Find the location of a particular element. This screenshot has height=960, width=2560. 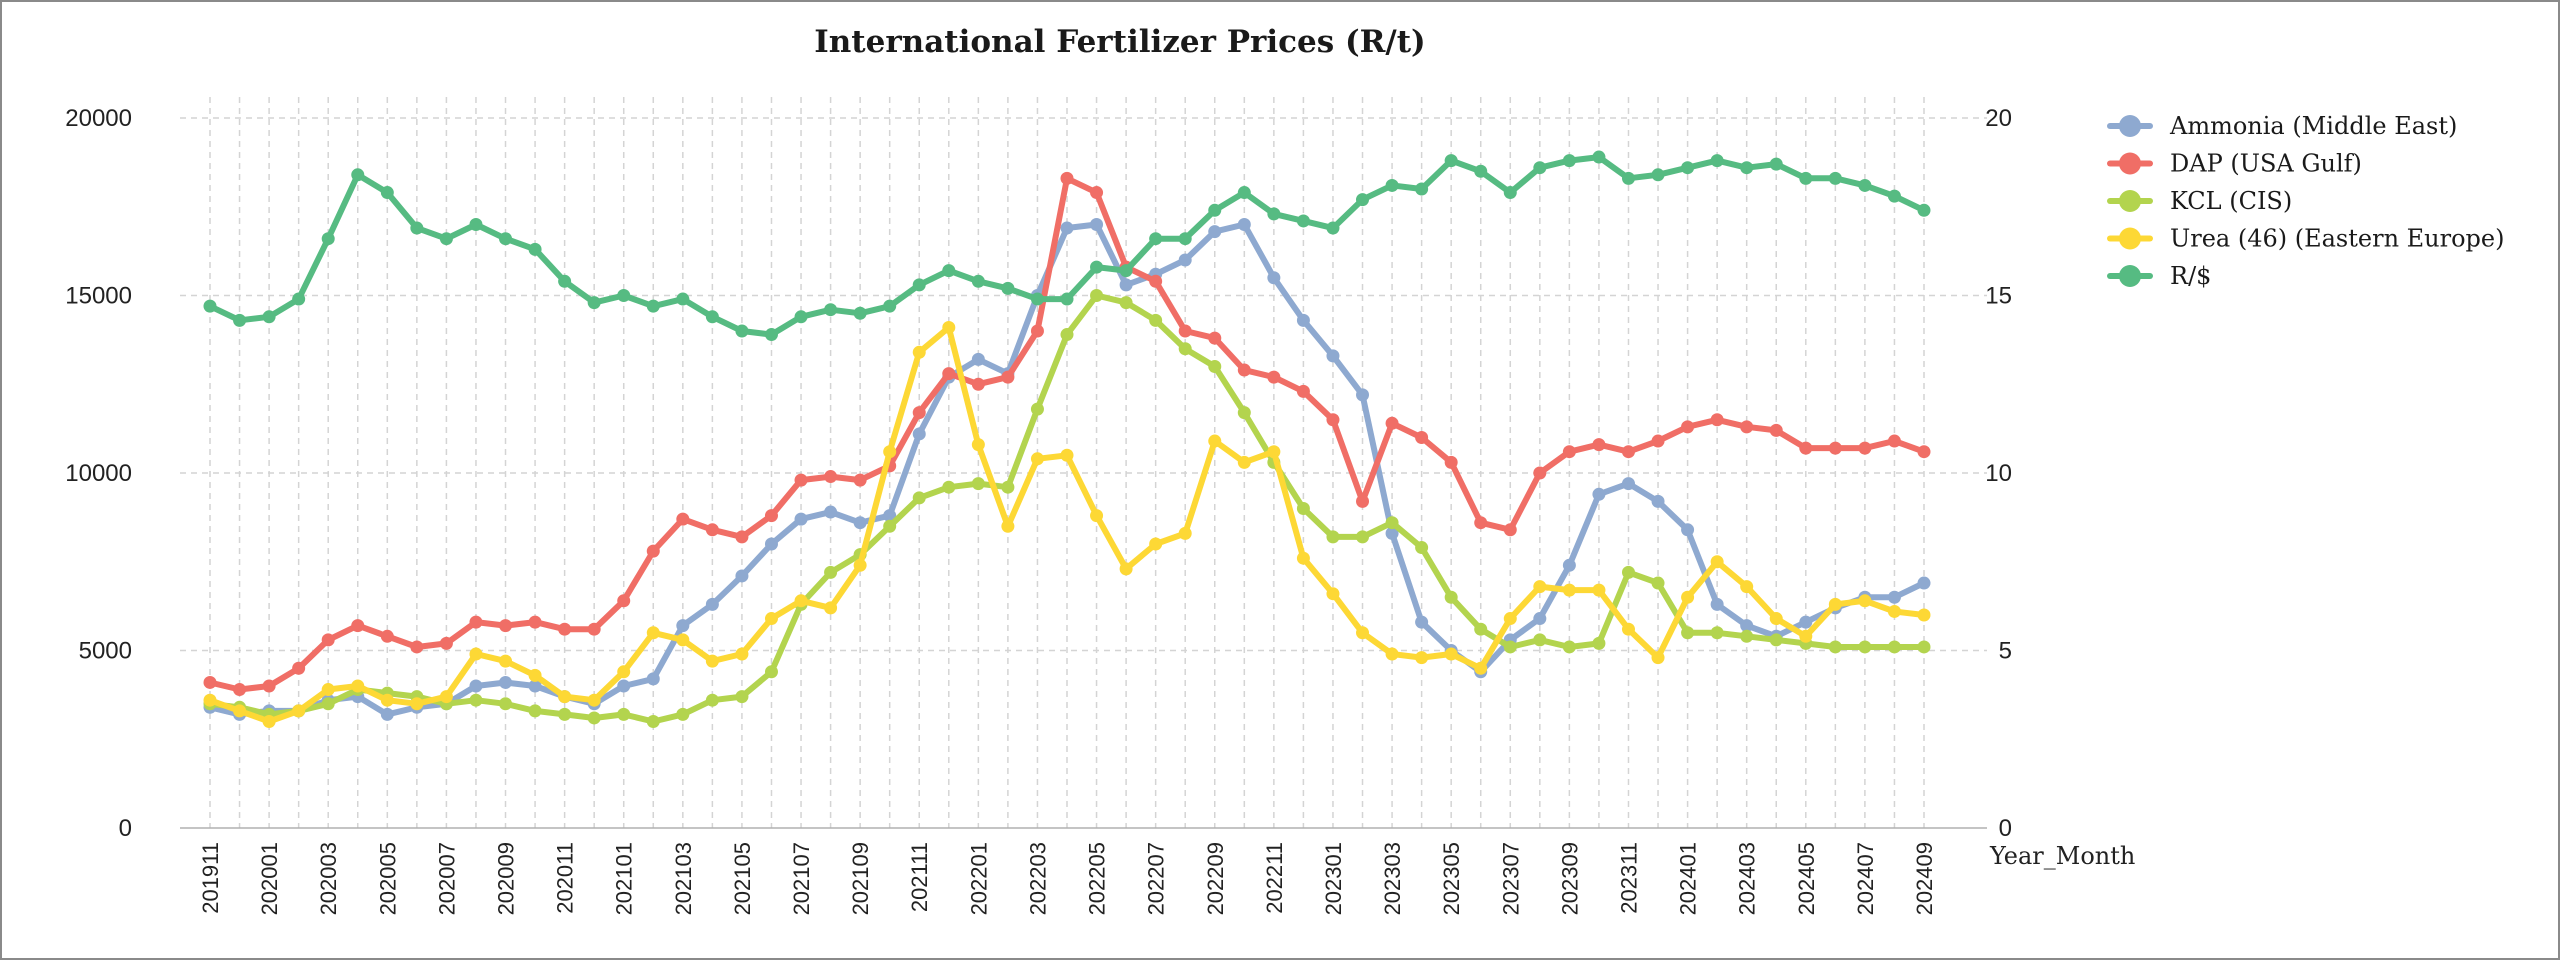

x-tick-label: 202105 is located at coordinates (742, 878).